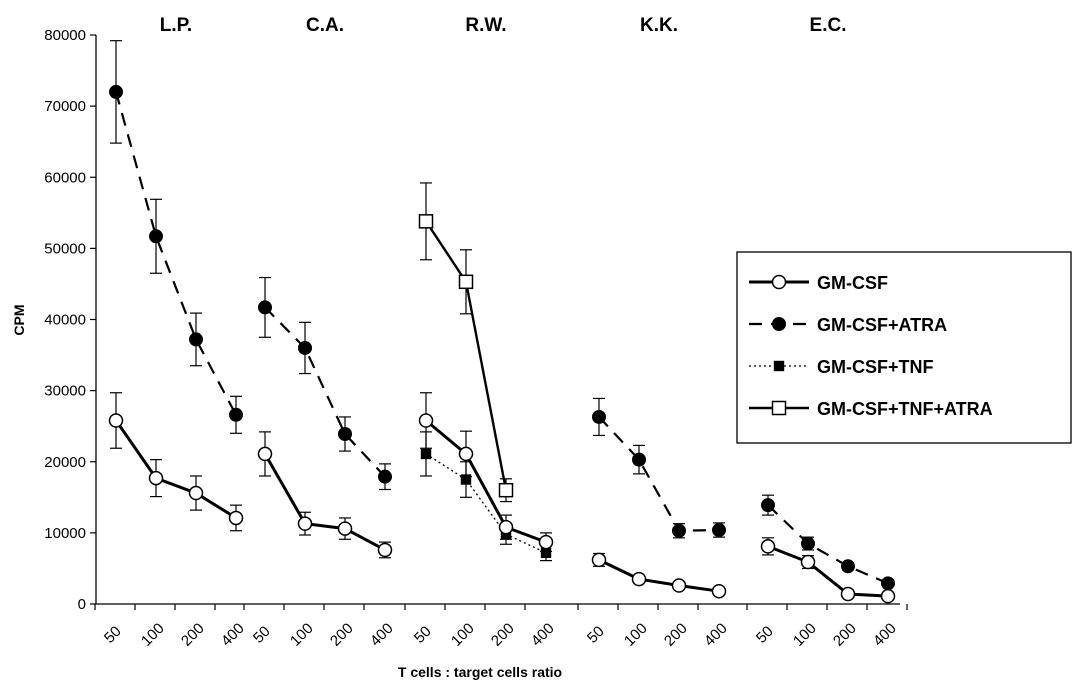 Image resolution: width=1079 pixels, height=684 pixels. Describe the element at coordinates (65, 320) in the screenshot. I see `y-tick-label: 40000` at that location.